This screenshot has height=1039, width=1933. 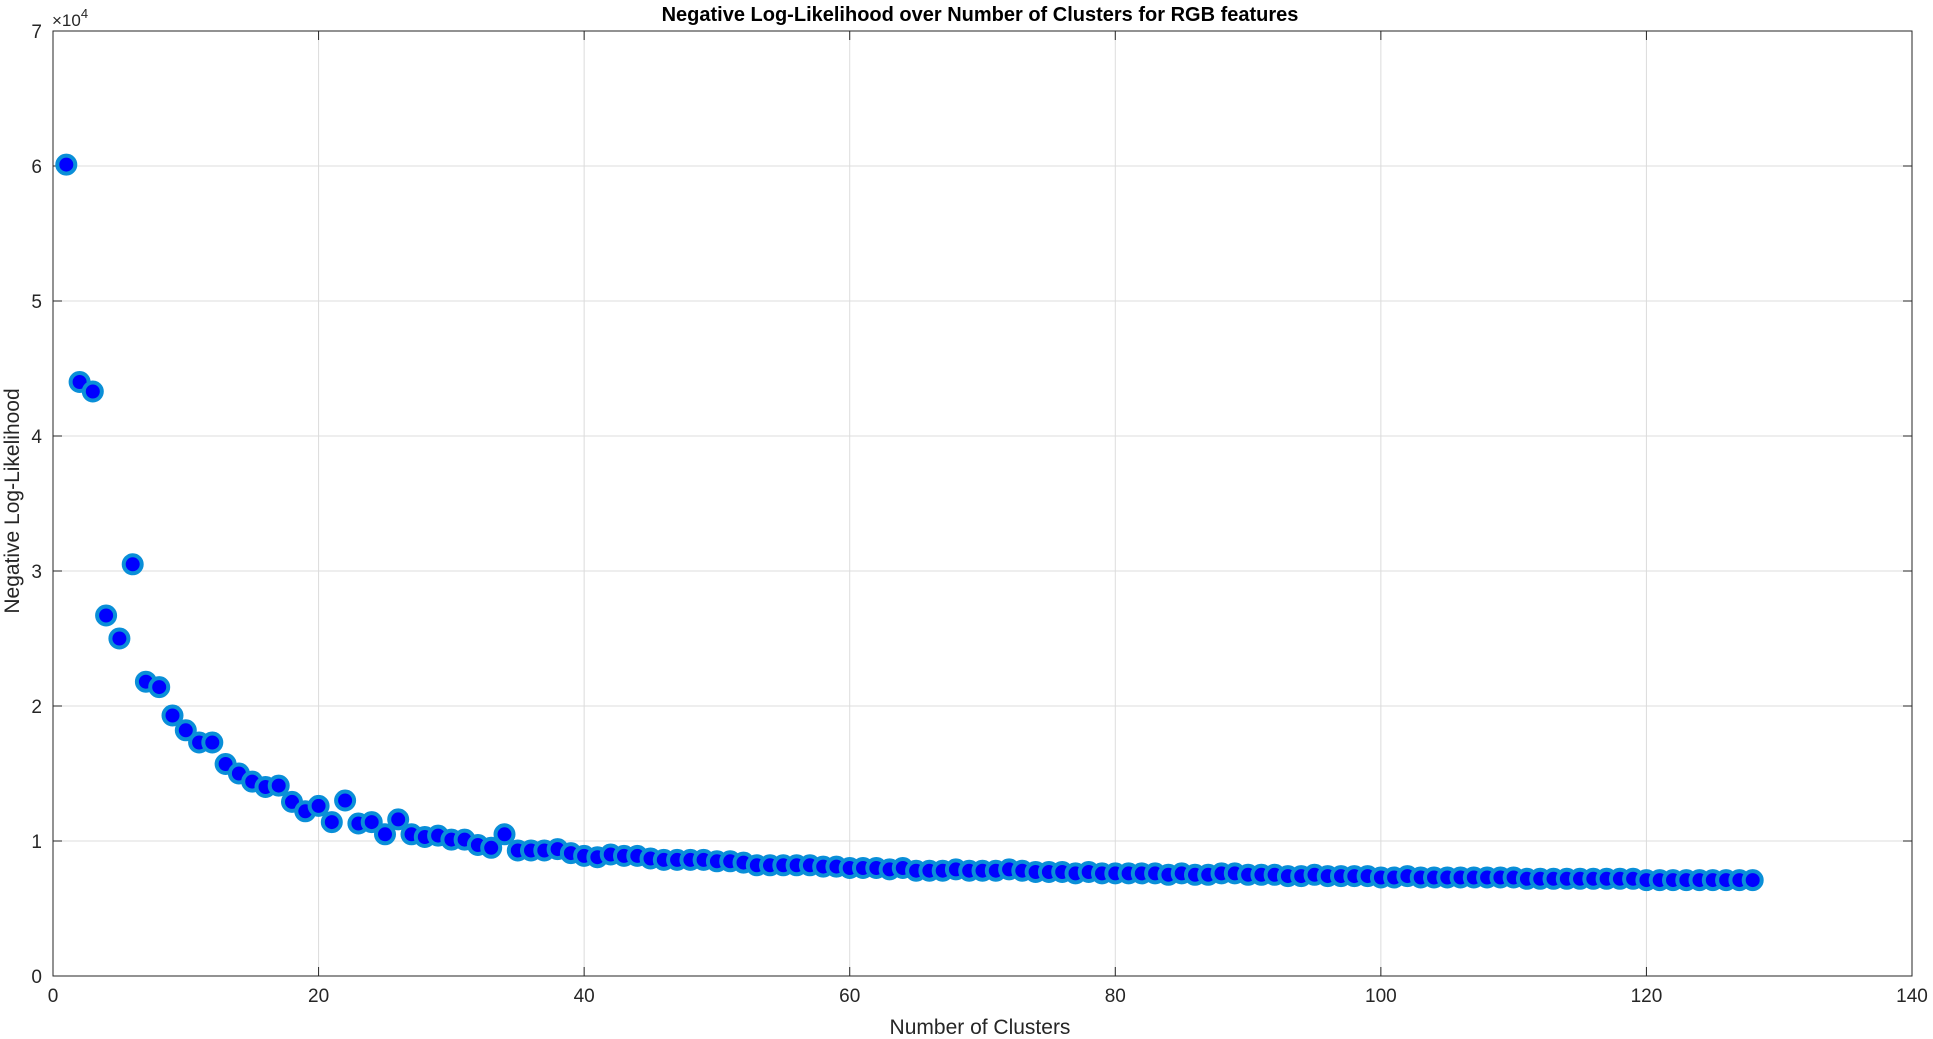 I want to click on y-tick-label: 7, so click(x=36, y=32).